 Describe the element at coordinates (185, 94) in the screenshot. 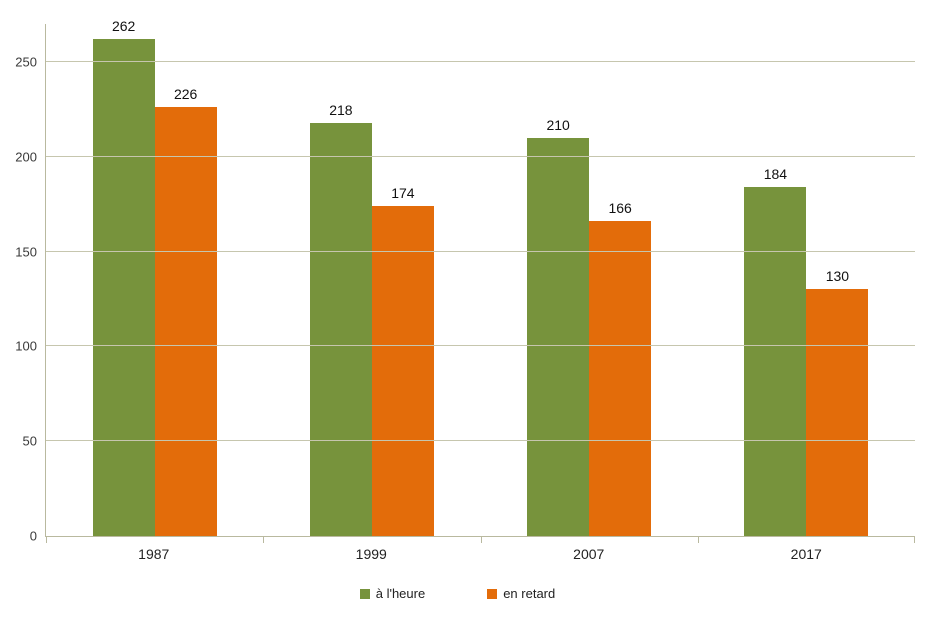

I see `bar-value-label: 226` at that location.